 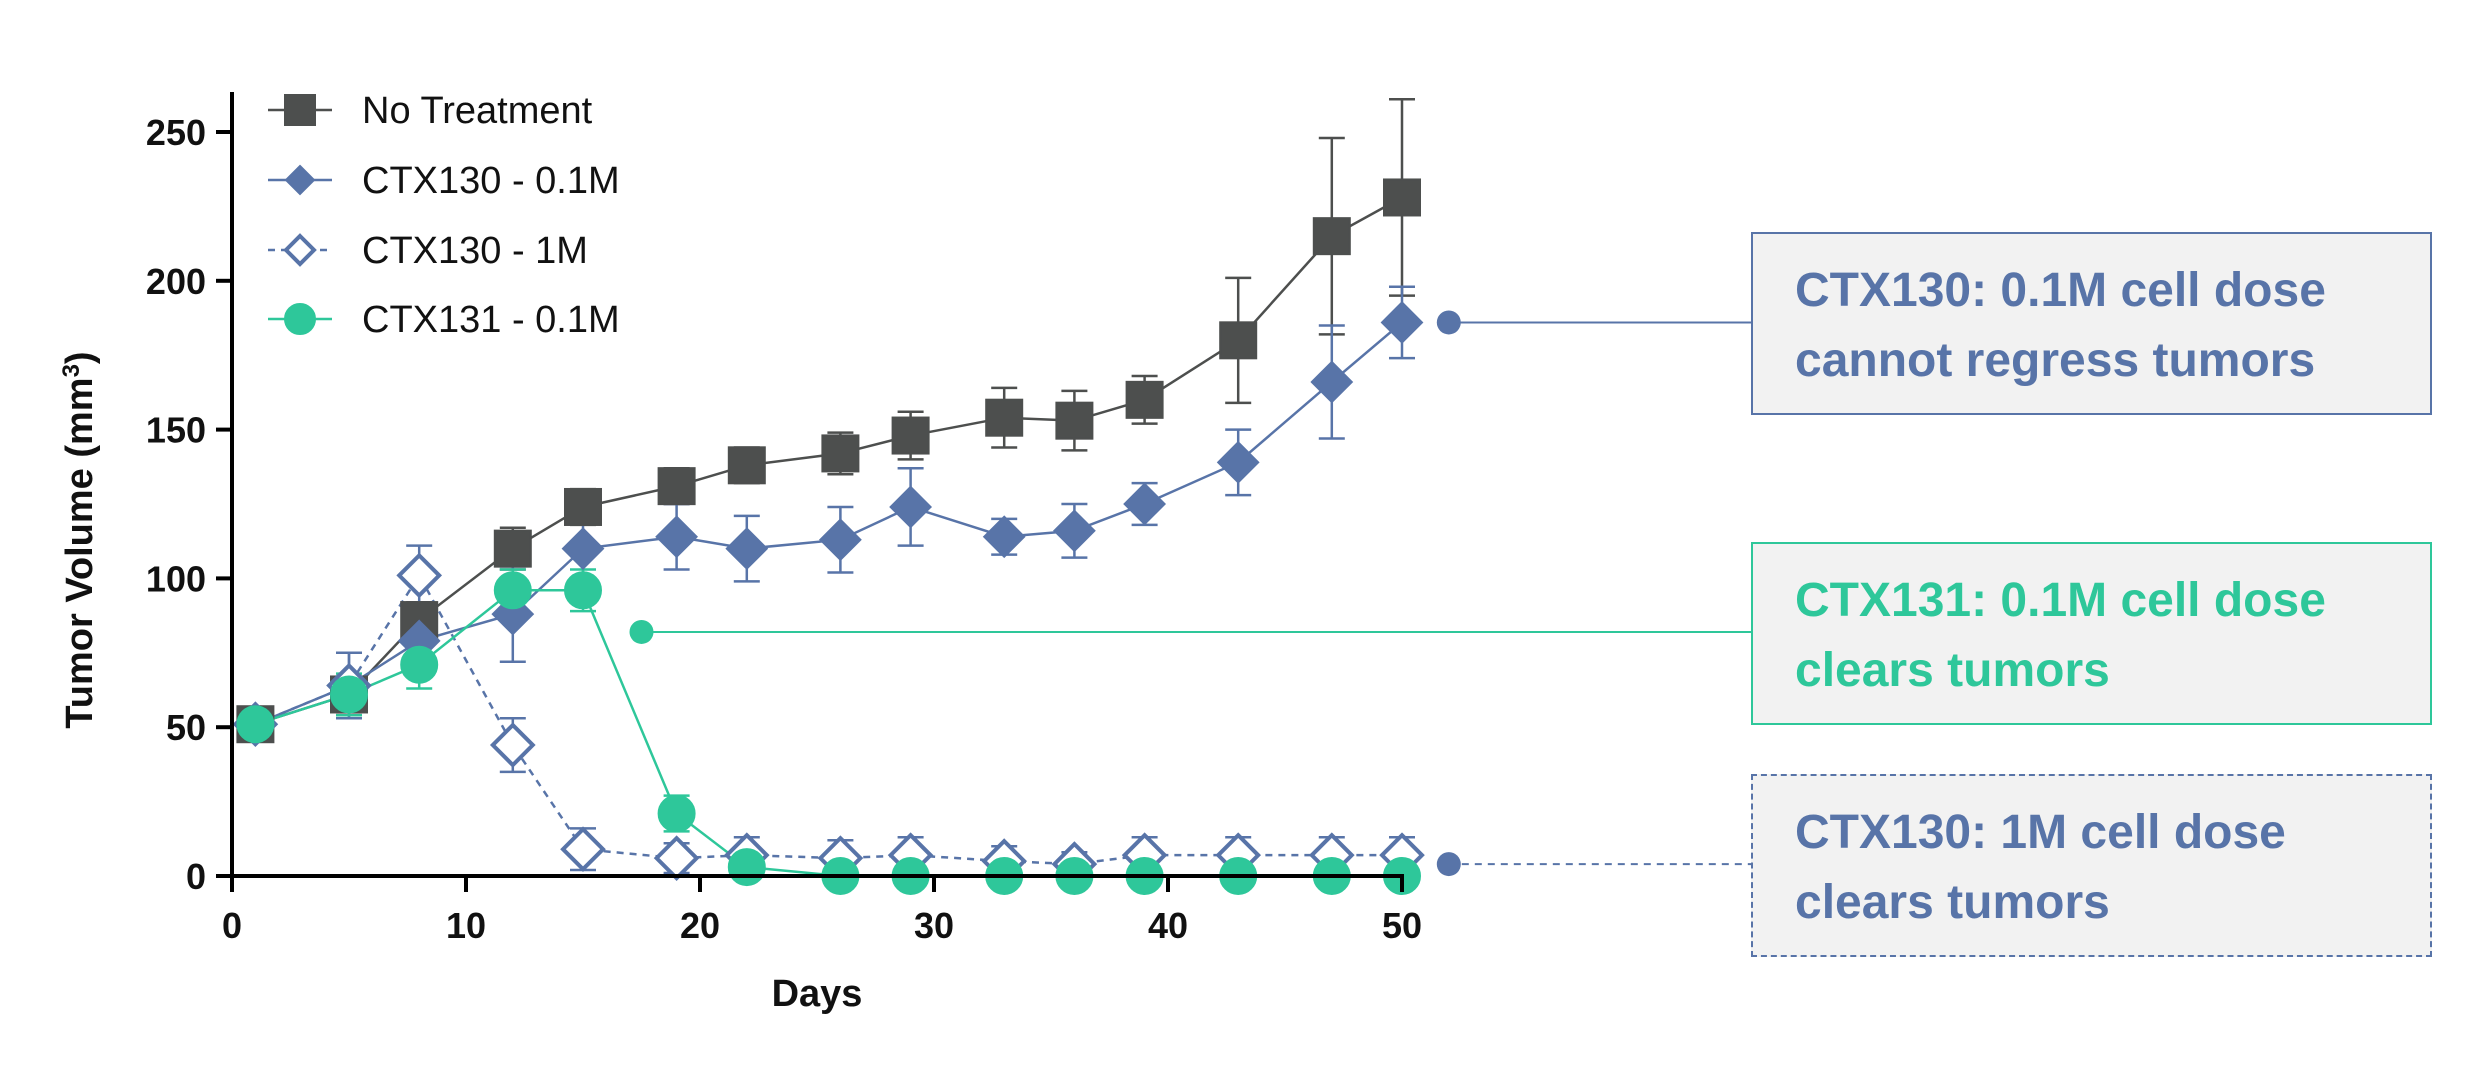 I want to click on y-tick-label: 250, so click(x=176, y=132).